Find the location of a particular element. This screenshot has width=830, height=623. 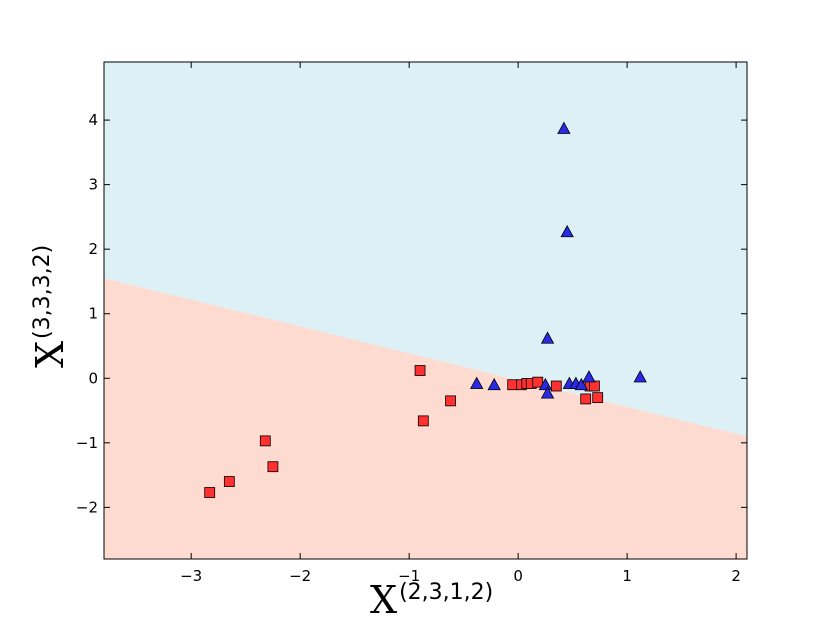

x-tick-label: 1 is located at coordinates (627, 576).